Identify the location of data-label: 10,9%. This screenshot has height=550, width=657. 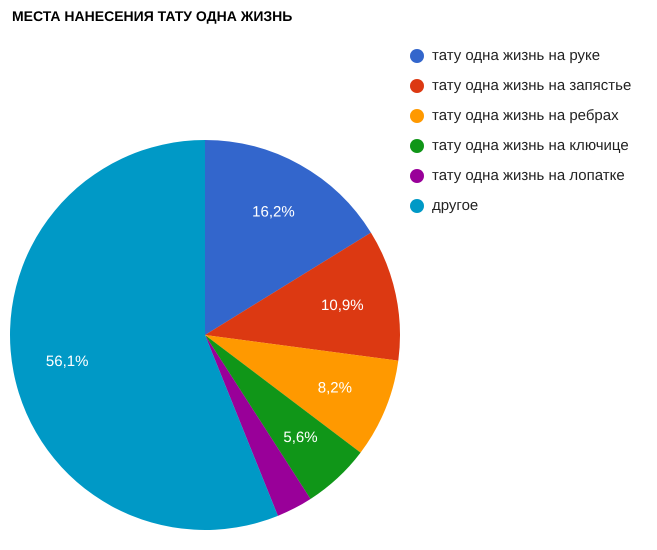
(342, 305).